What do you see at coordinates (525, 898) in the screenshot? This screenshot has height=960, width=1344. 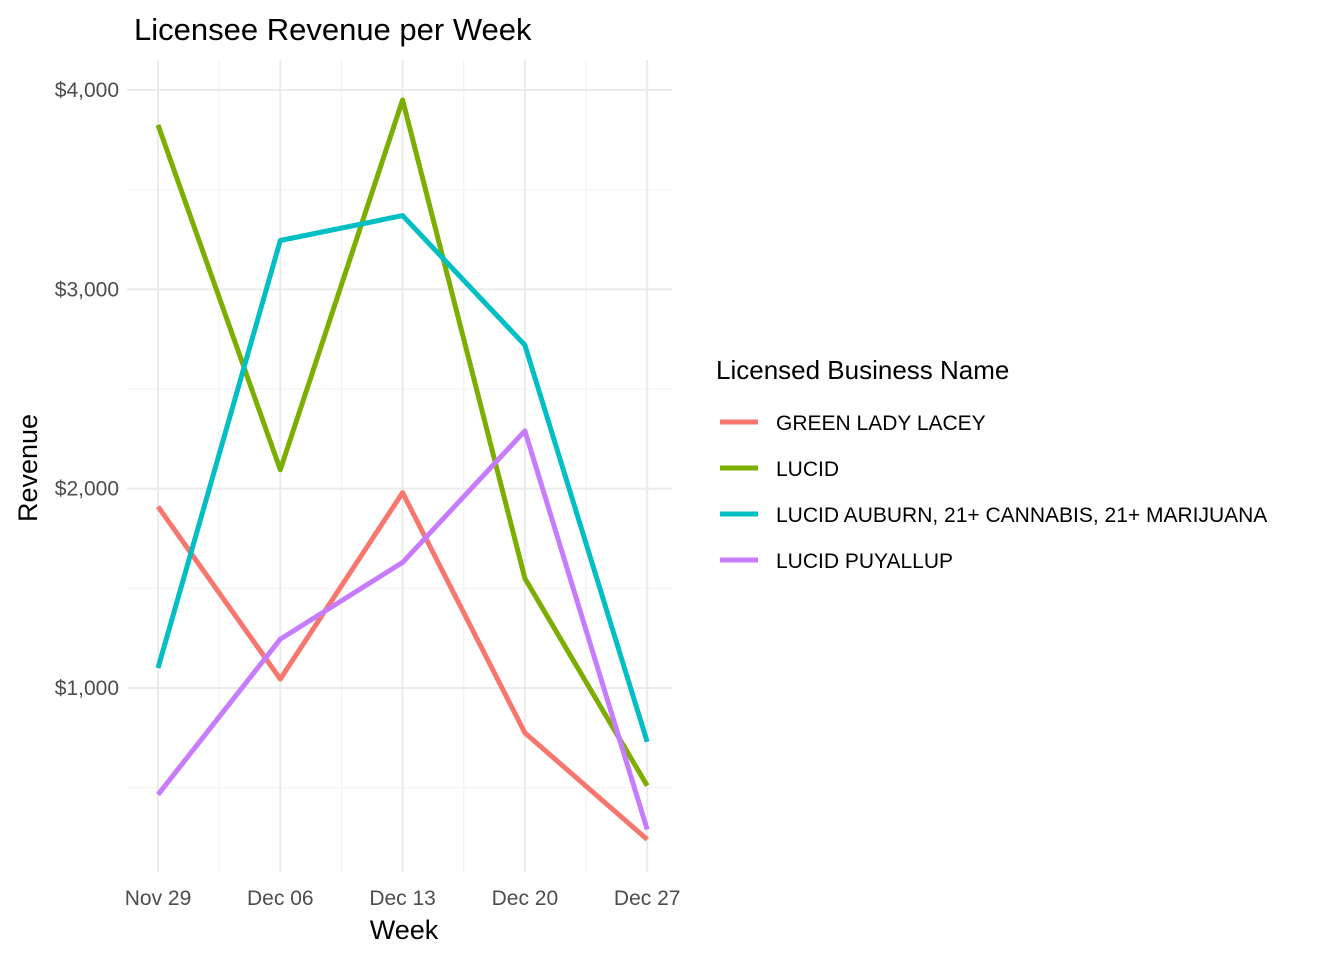 I see `x-tick-label: Dec 20` at bounding box center [525, 898].